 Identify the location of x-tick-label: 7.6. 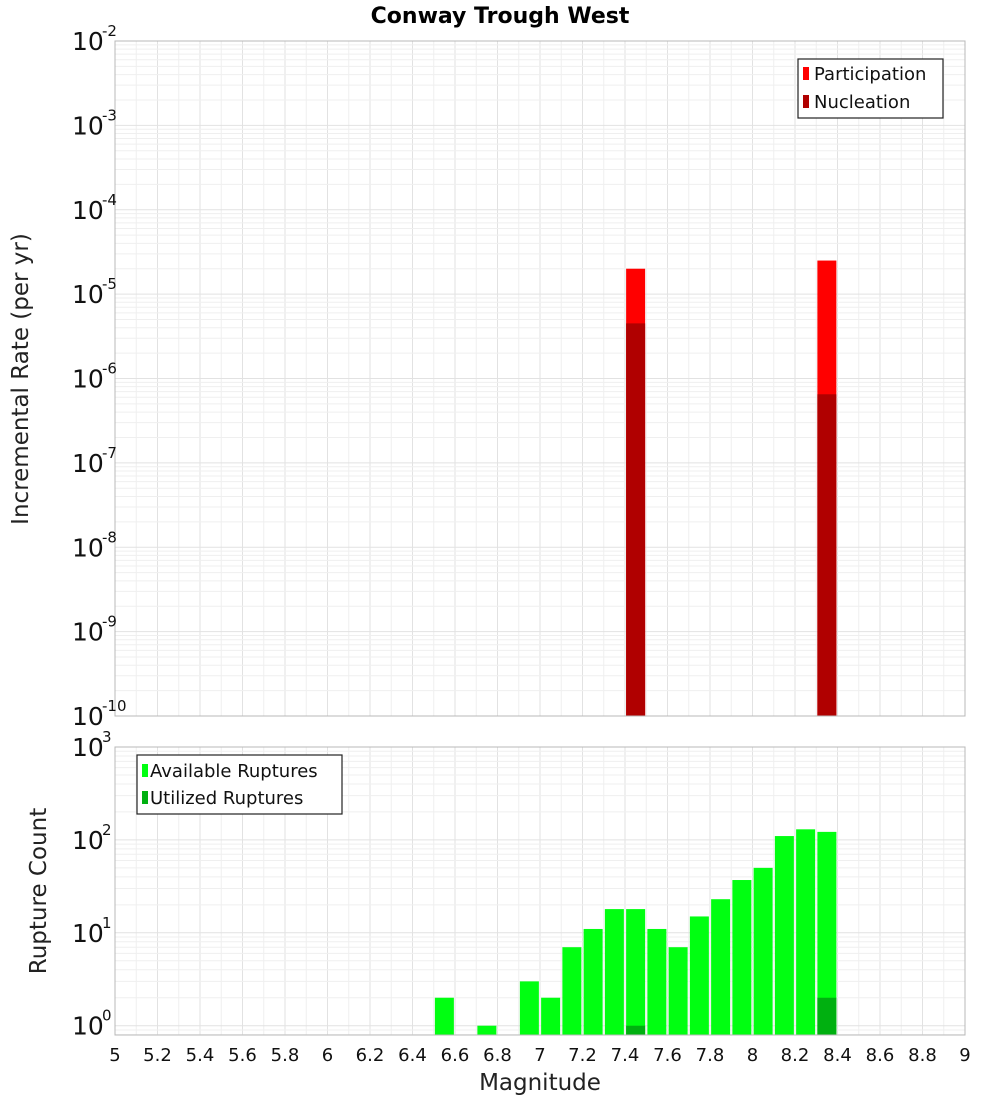
(667, 1055).